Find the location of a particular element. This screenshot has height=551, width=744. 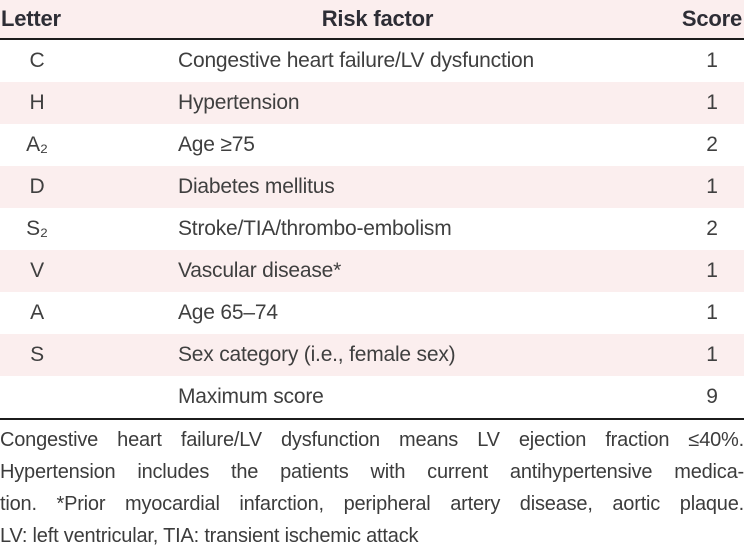

letter-cell: S₂ is located at coordinates (37, 228).